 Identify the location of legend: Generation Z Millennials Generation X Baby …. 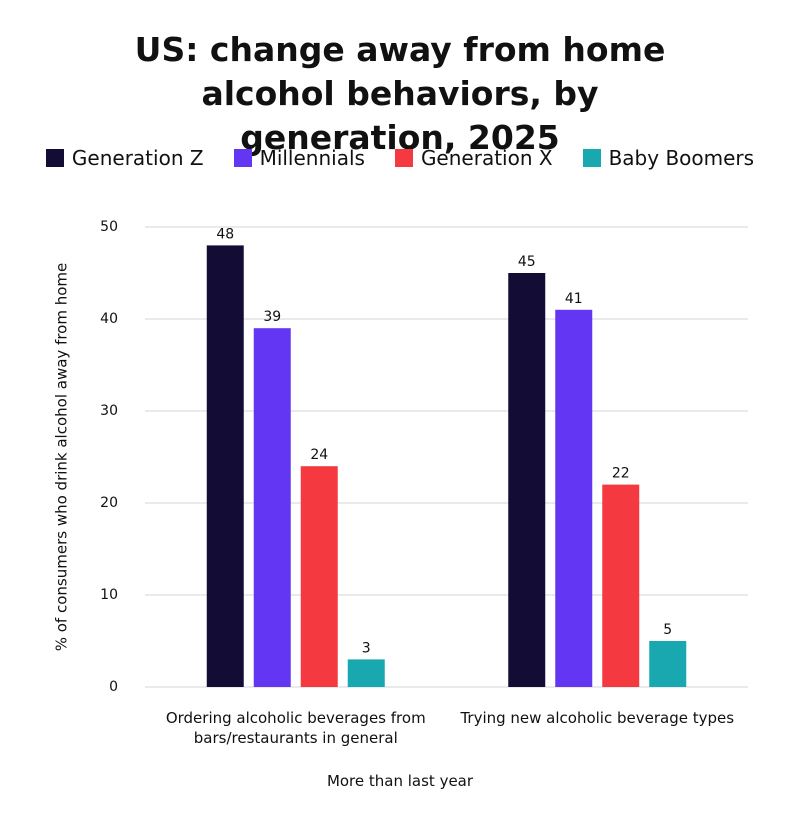
(400, 158).